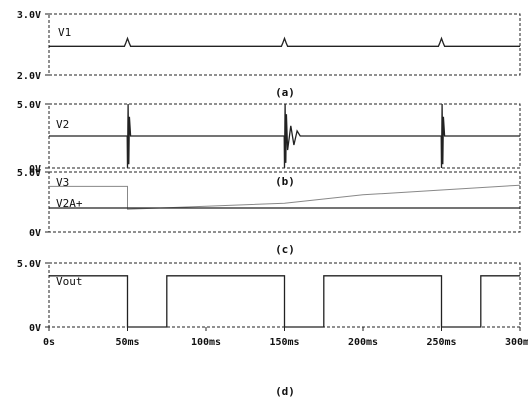 Image resolution: width=528 pixels, height=405 pixels. What do you see at coordinates (29, 105) in the screenshot?
I see `y-tick-label-b: 5.0V` at bounding box center [29, 105].